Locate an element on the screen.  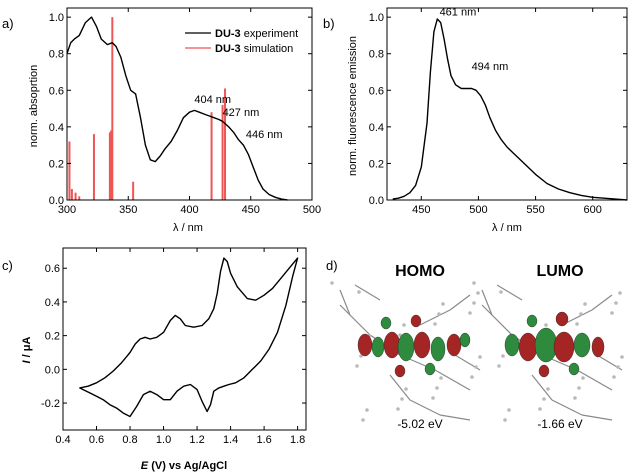
b-x-tick-label: 450 is located at coordinates (421, 210).